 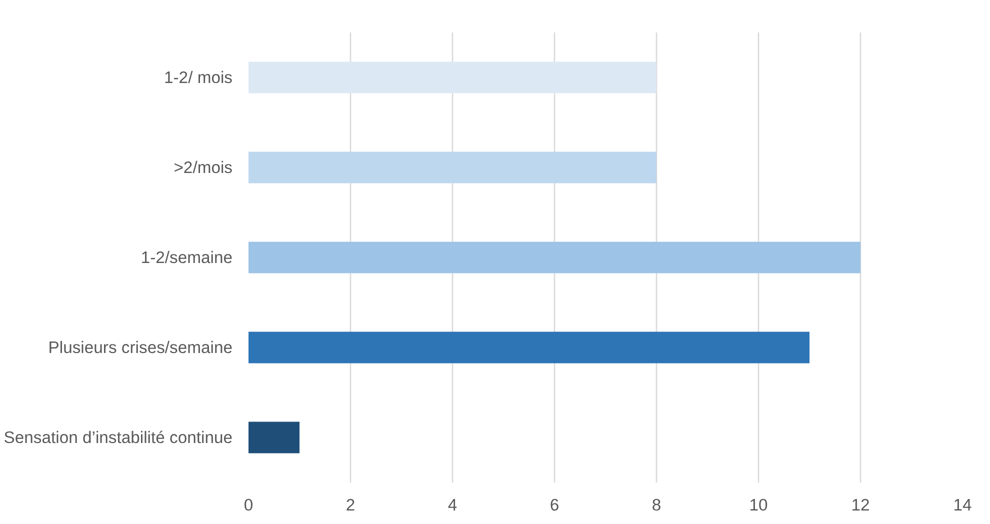 What do you see at coordinates (962, 505) in the screenshot?
I see `x-tick-label: 14` at bounding box center [962, 505].